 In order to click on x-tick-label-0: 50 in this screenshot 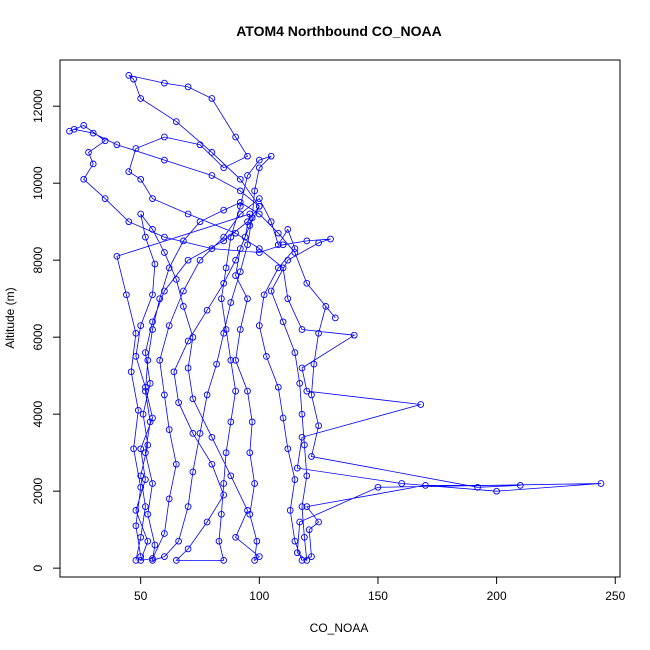, I will do `click(141, 596)`.